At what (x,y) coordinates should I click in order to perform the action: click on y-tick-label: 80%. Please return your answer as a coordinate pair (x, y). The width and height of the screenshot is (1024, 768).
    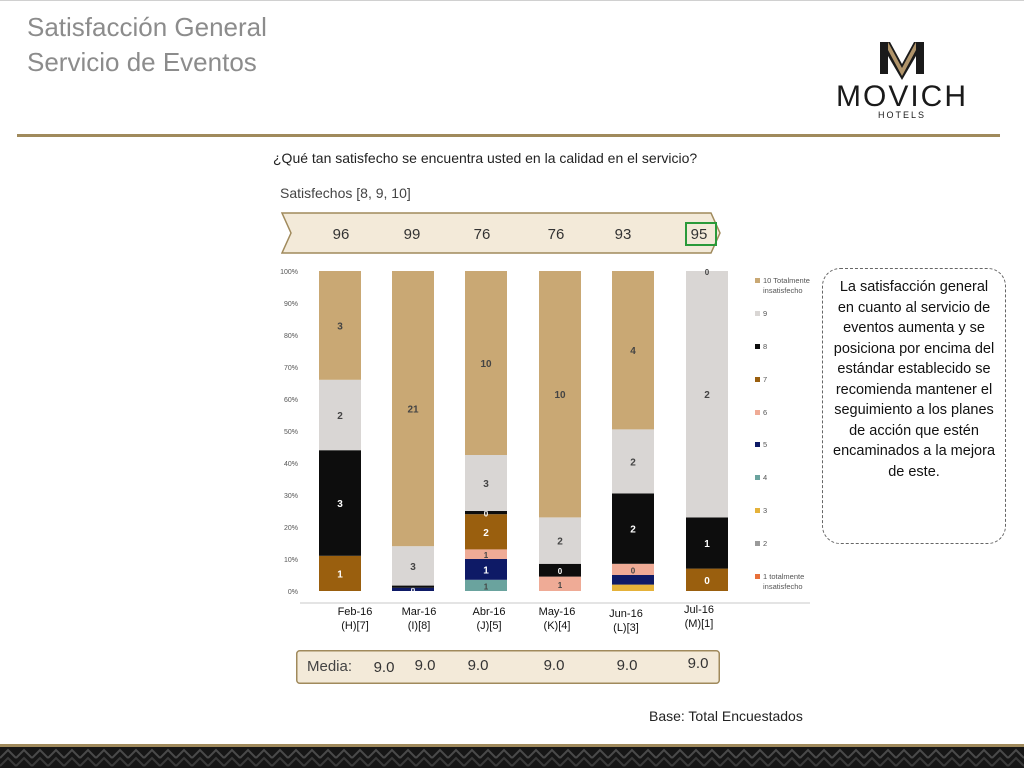
    Looking at the image, I should click on (291, 336).